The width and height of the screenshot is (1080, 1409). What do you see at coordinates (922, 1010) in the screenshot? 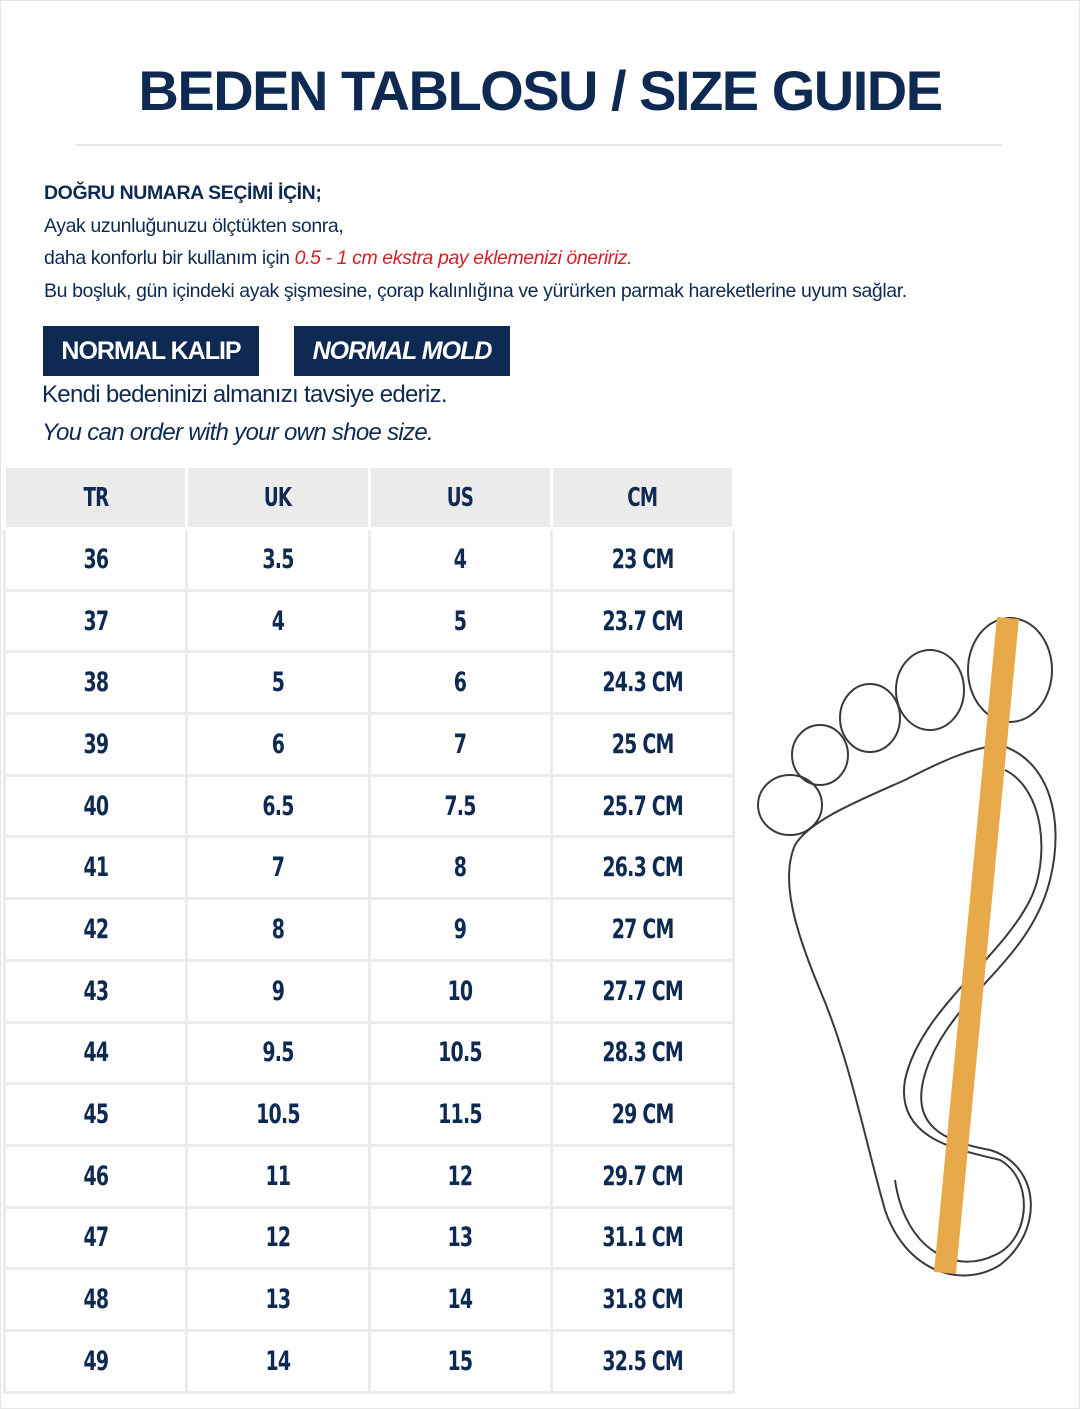
I see `foot-outline` at bounding box center [922, 1010].